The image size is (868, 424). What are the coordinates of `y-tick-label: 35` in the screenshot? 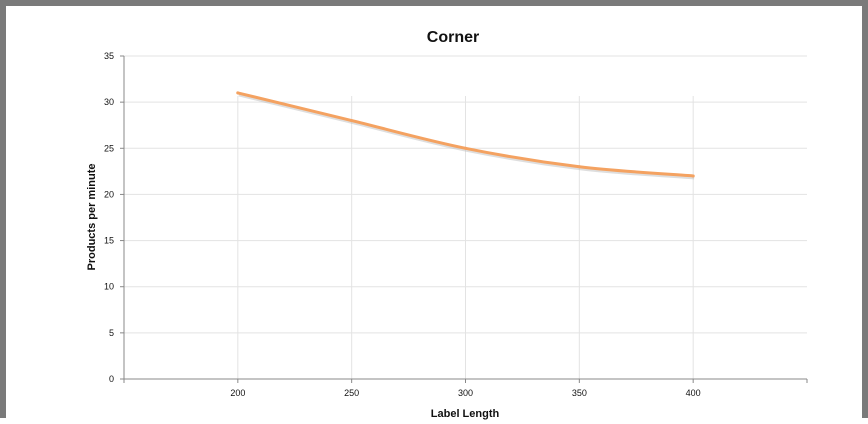 It's located at (109, 56).